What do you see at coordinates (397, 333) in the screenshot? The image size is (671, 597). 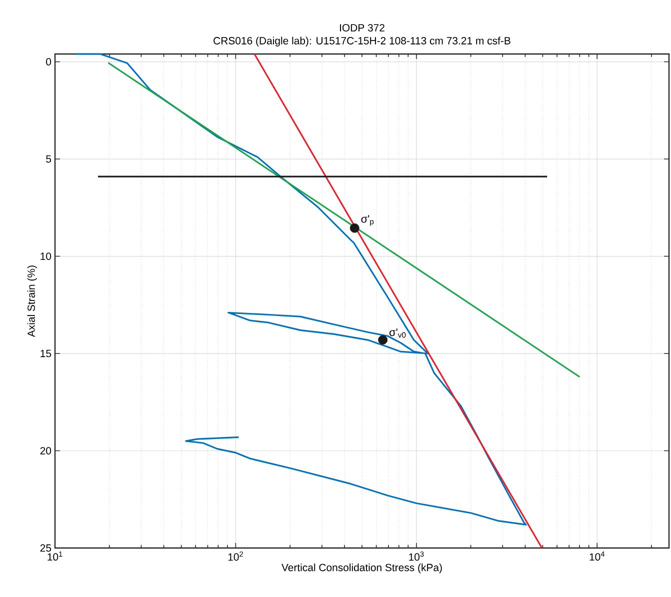 I see `annotation: σ'$_{v0}$` at bounding box center [397, 333].